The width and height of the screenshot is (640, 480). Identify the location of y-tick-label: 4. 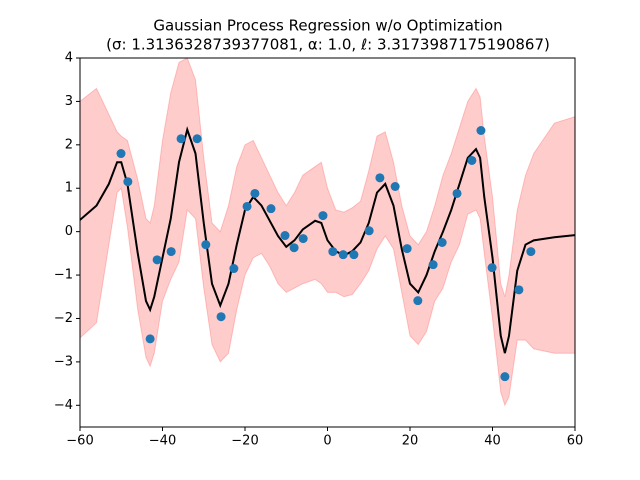
(69, 58).